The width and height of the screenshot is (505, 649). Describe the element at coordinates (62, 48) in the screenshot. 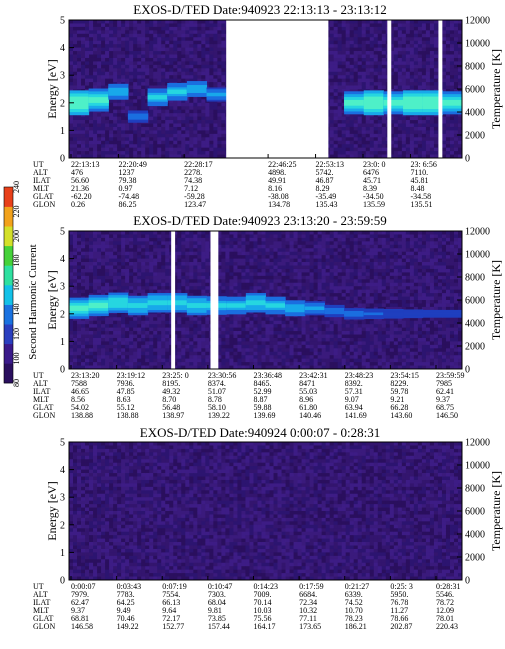

I see `y-tick-label: 4` at that location.